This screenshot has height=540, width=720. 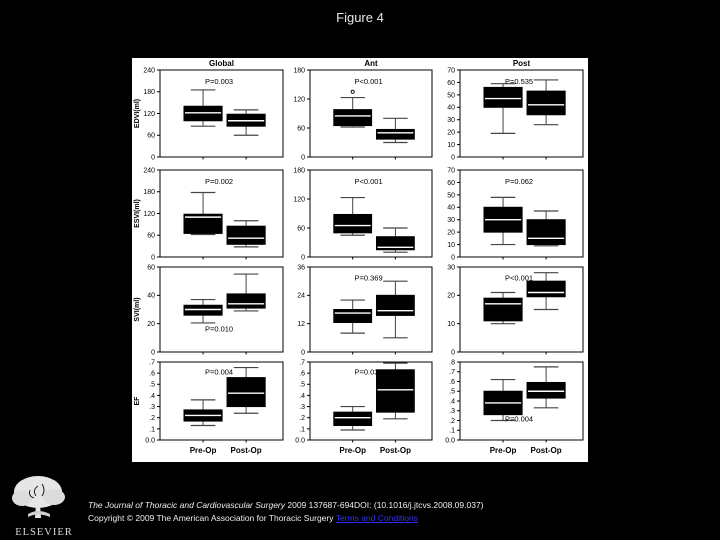 I want to click on svg-text: 36, so click(x=301, y=267).